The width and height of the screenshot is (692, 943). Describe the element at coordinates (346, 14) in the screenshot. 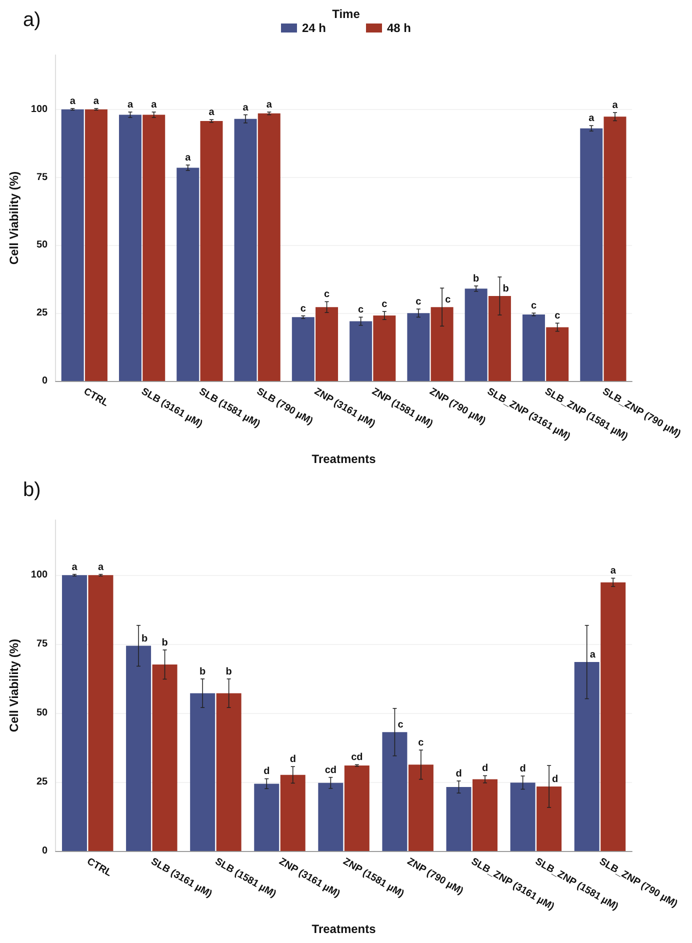

I see `legend-title: Time` at that location.